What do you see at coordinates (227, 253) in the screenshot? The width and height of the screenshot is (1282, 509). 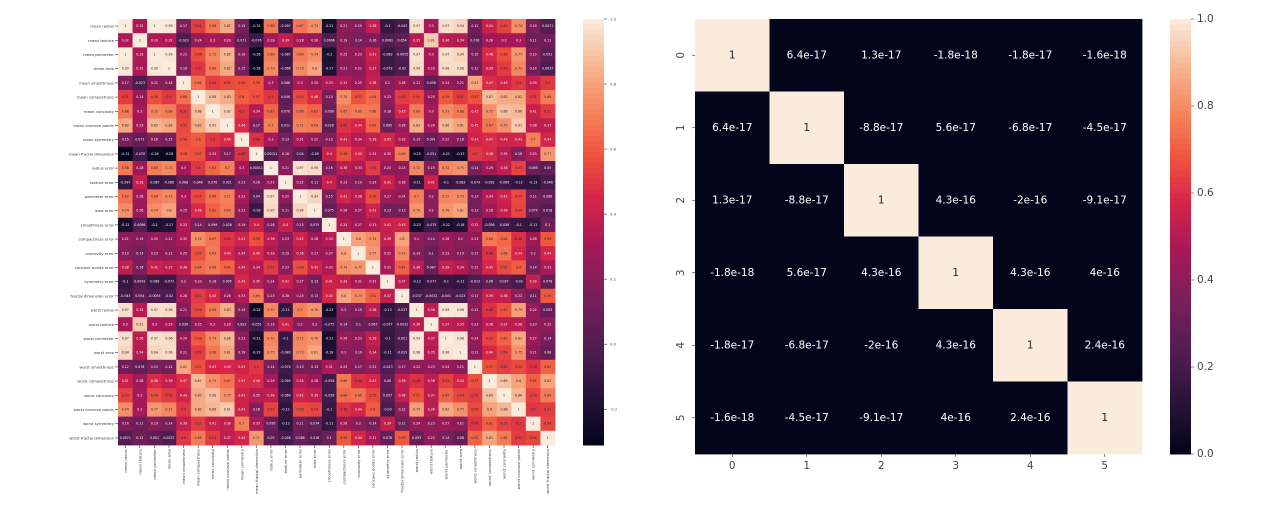 I see `cell-value-label: 0.44` at bounding box center [227, 253].